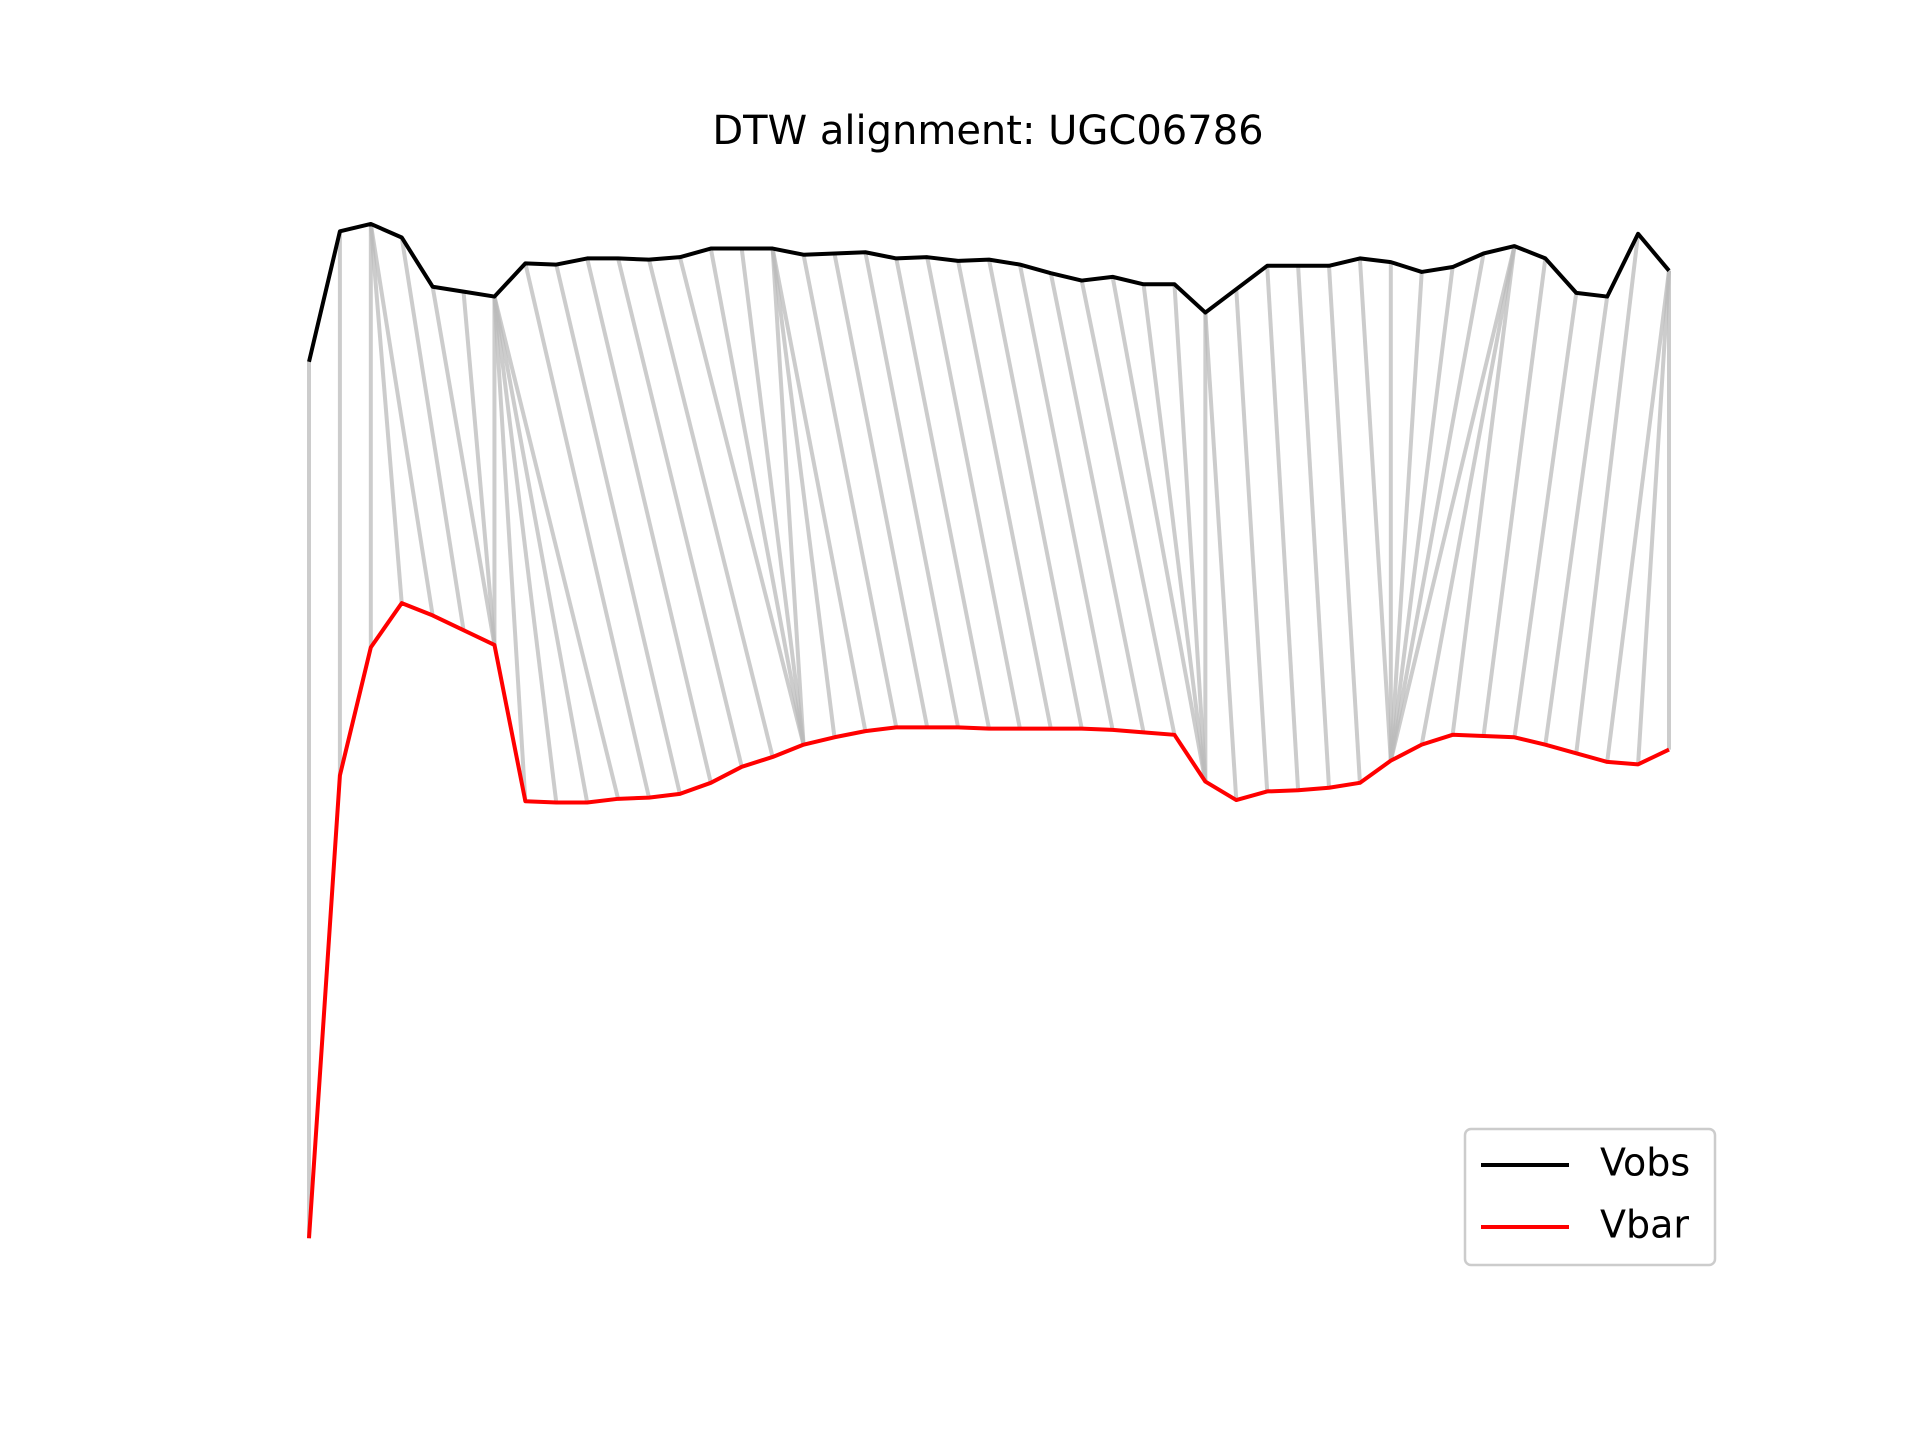  What do you see at coordinates (1645, 1163) in the screenshot?
I see `legend-label: Vobs` at bounding box center [1645, 1163].